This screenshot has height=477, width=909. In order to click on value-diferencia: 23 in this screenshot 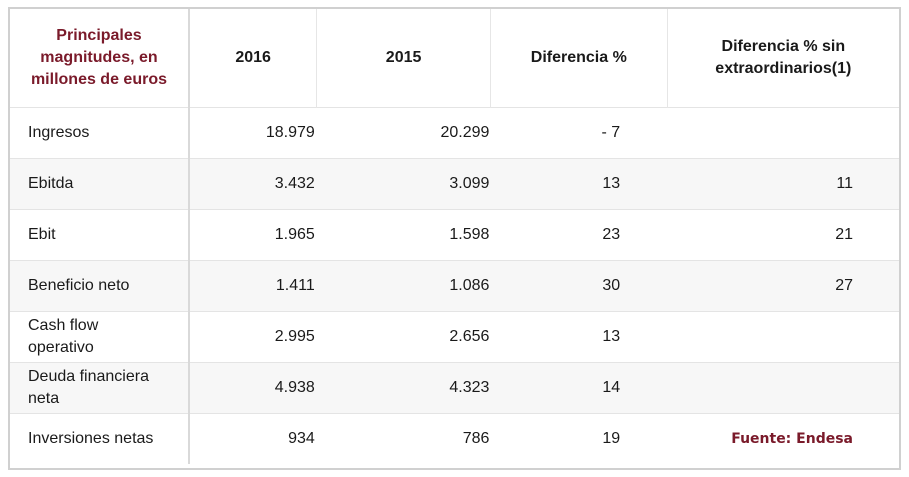, I will do `click(579, 235)`.